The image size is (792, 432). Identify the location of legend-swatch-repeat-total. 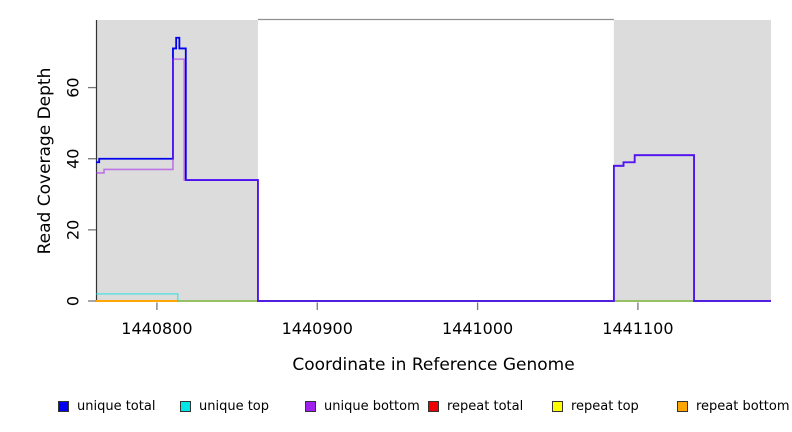
(433, 406).